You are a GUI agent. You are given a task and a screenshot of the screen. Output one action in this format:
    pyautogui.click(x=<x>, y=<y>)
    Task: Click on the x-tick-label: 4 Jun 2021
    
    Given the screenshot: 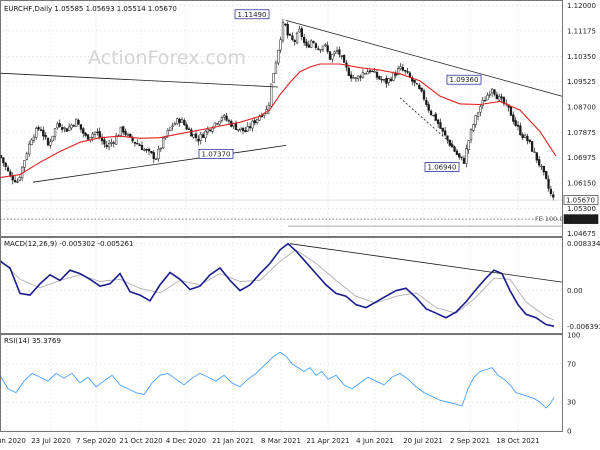 What is the action you would take?
    pyautogui.click(x=375, y=441)
    